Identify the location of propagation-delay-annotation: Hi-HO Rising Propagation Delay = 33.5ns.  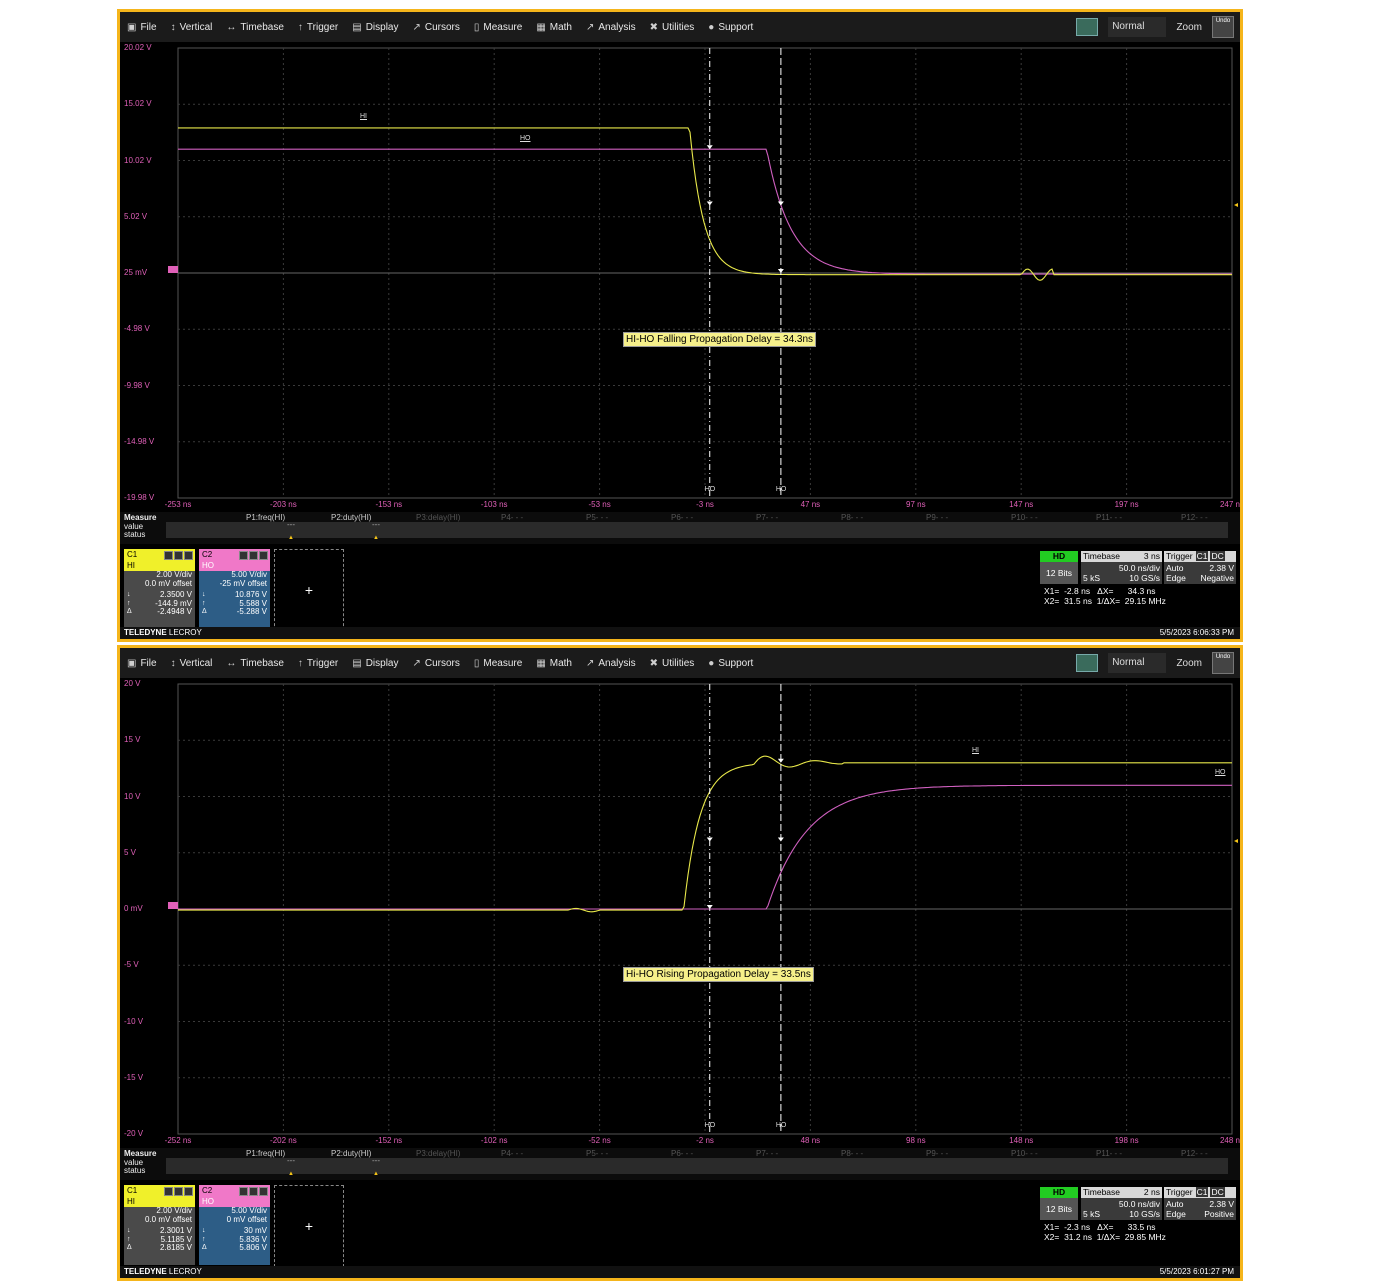
(718, 974).